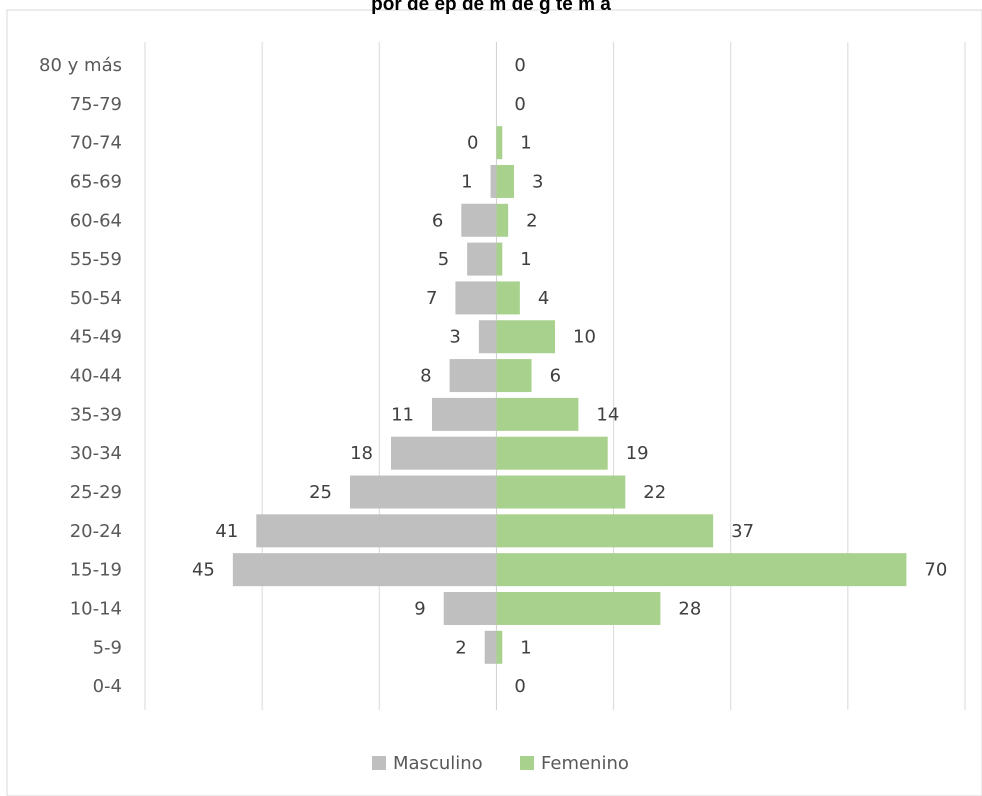  I want to click on value-label-femenino-40-44: 6, so click(555, 376).